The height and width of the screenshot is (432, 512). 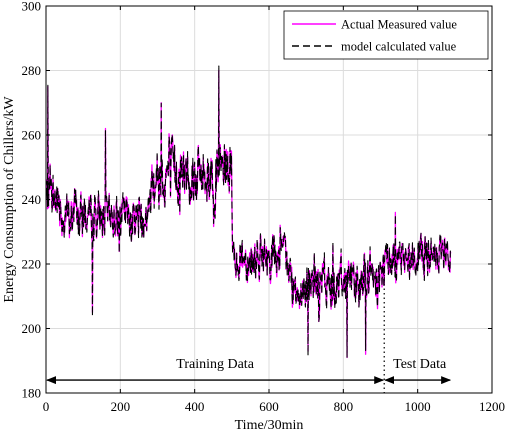 What do you see at coordinates (32, 264) in the screenshot?
I see `y-tick-label: 220` at bounding box center [32, 264].